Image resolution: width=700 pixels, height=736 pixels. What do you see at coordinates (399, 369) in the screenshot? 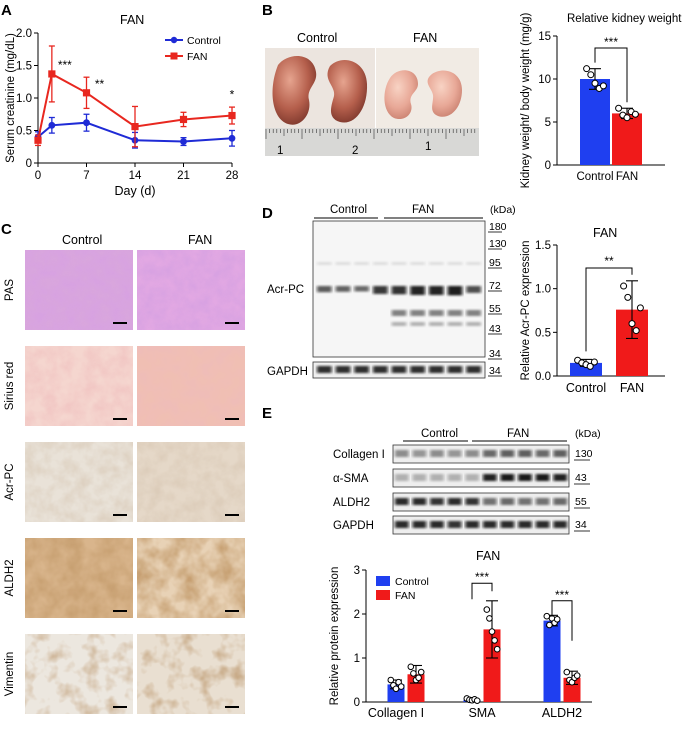
I see `blot-d-gapdh-bands` at bounding box center [399, 369].